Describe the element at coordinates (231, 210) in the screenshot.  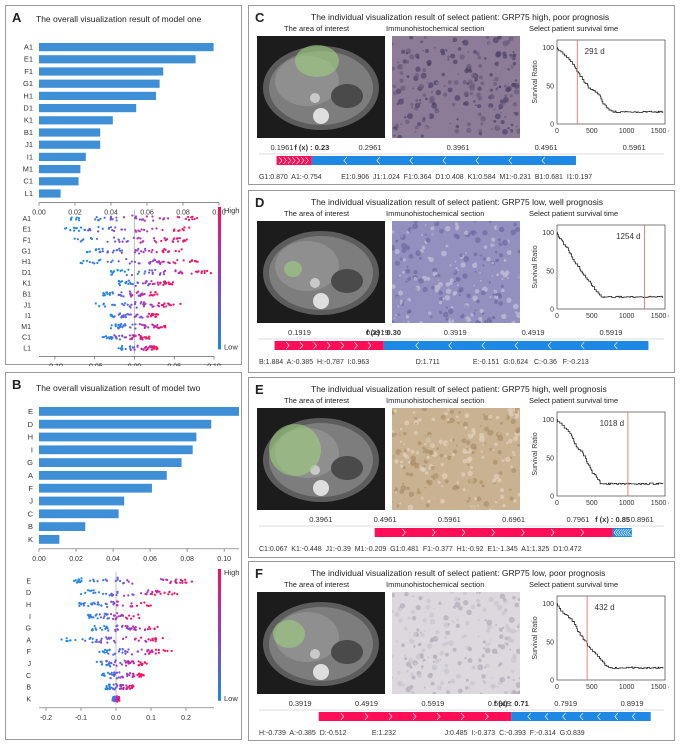
I see `colorbar-high-label: High` at that location.